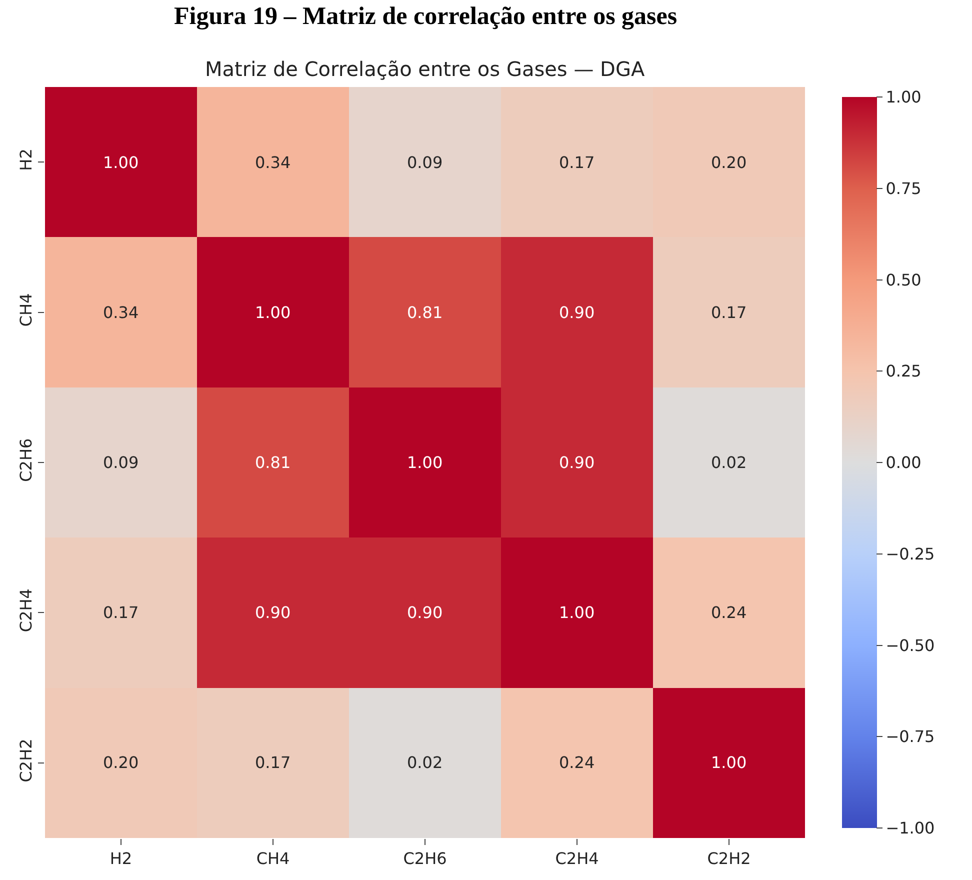 This screenshot has height=880, width=972. Describe the element at coordinates (26, 760) in the screenshot. I see `y-tick-label: C2H2` at that location.